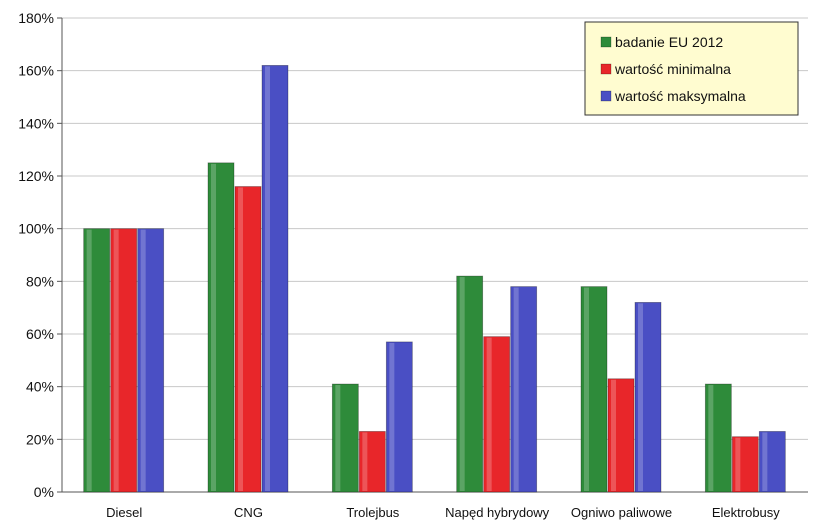 Image resolution: width=815 pixels, height=523 pixels. Describe the element at coordinates (718, 438) in the screenshot. I see `bar-badanie-eu-2012-elektrobusy` at that location.